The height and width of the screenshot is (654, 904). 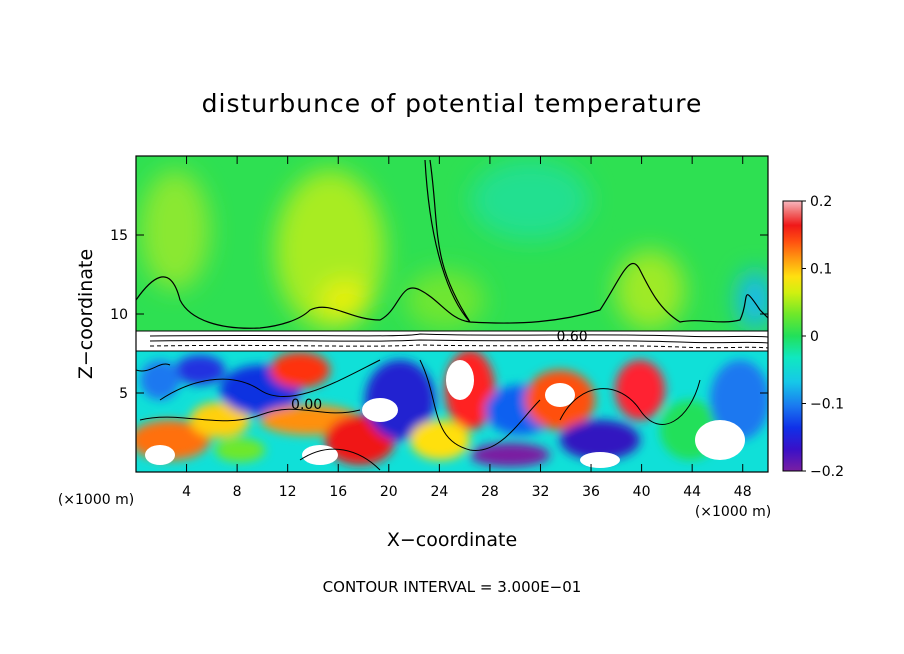 I want to click on x-unit-right: (×1000 m), so click(x=733, y=512).